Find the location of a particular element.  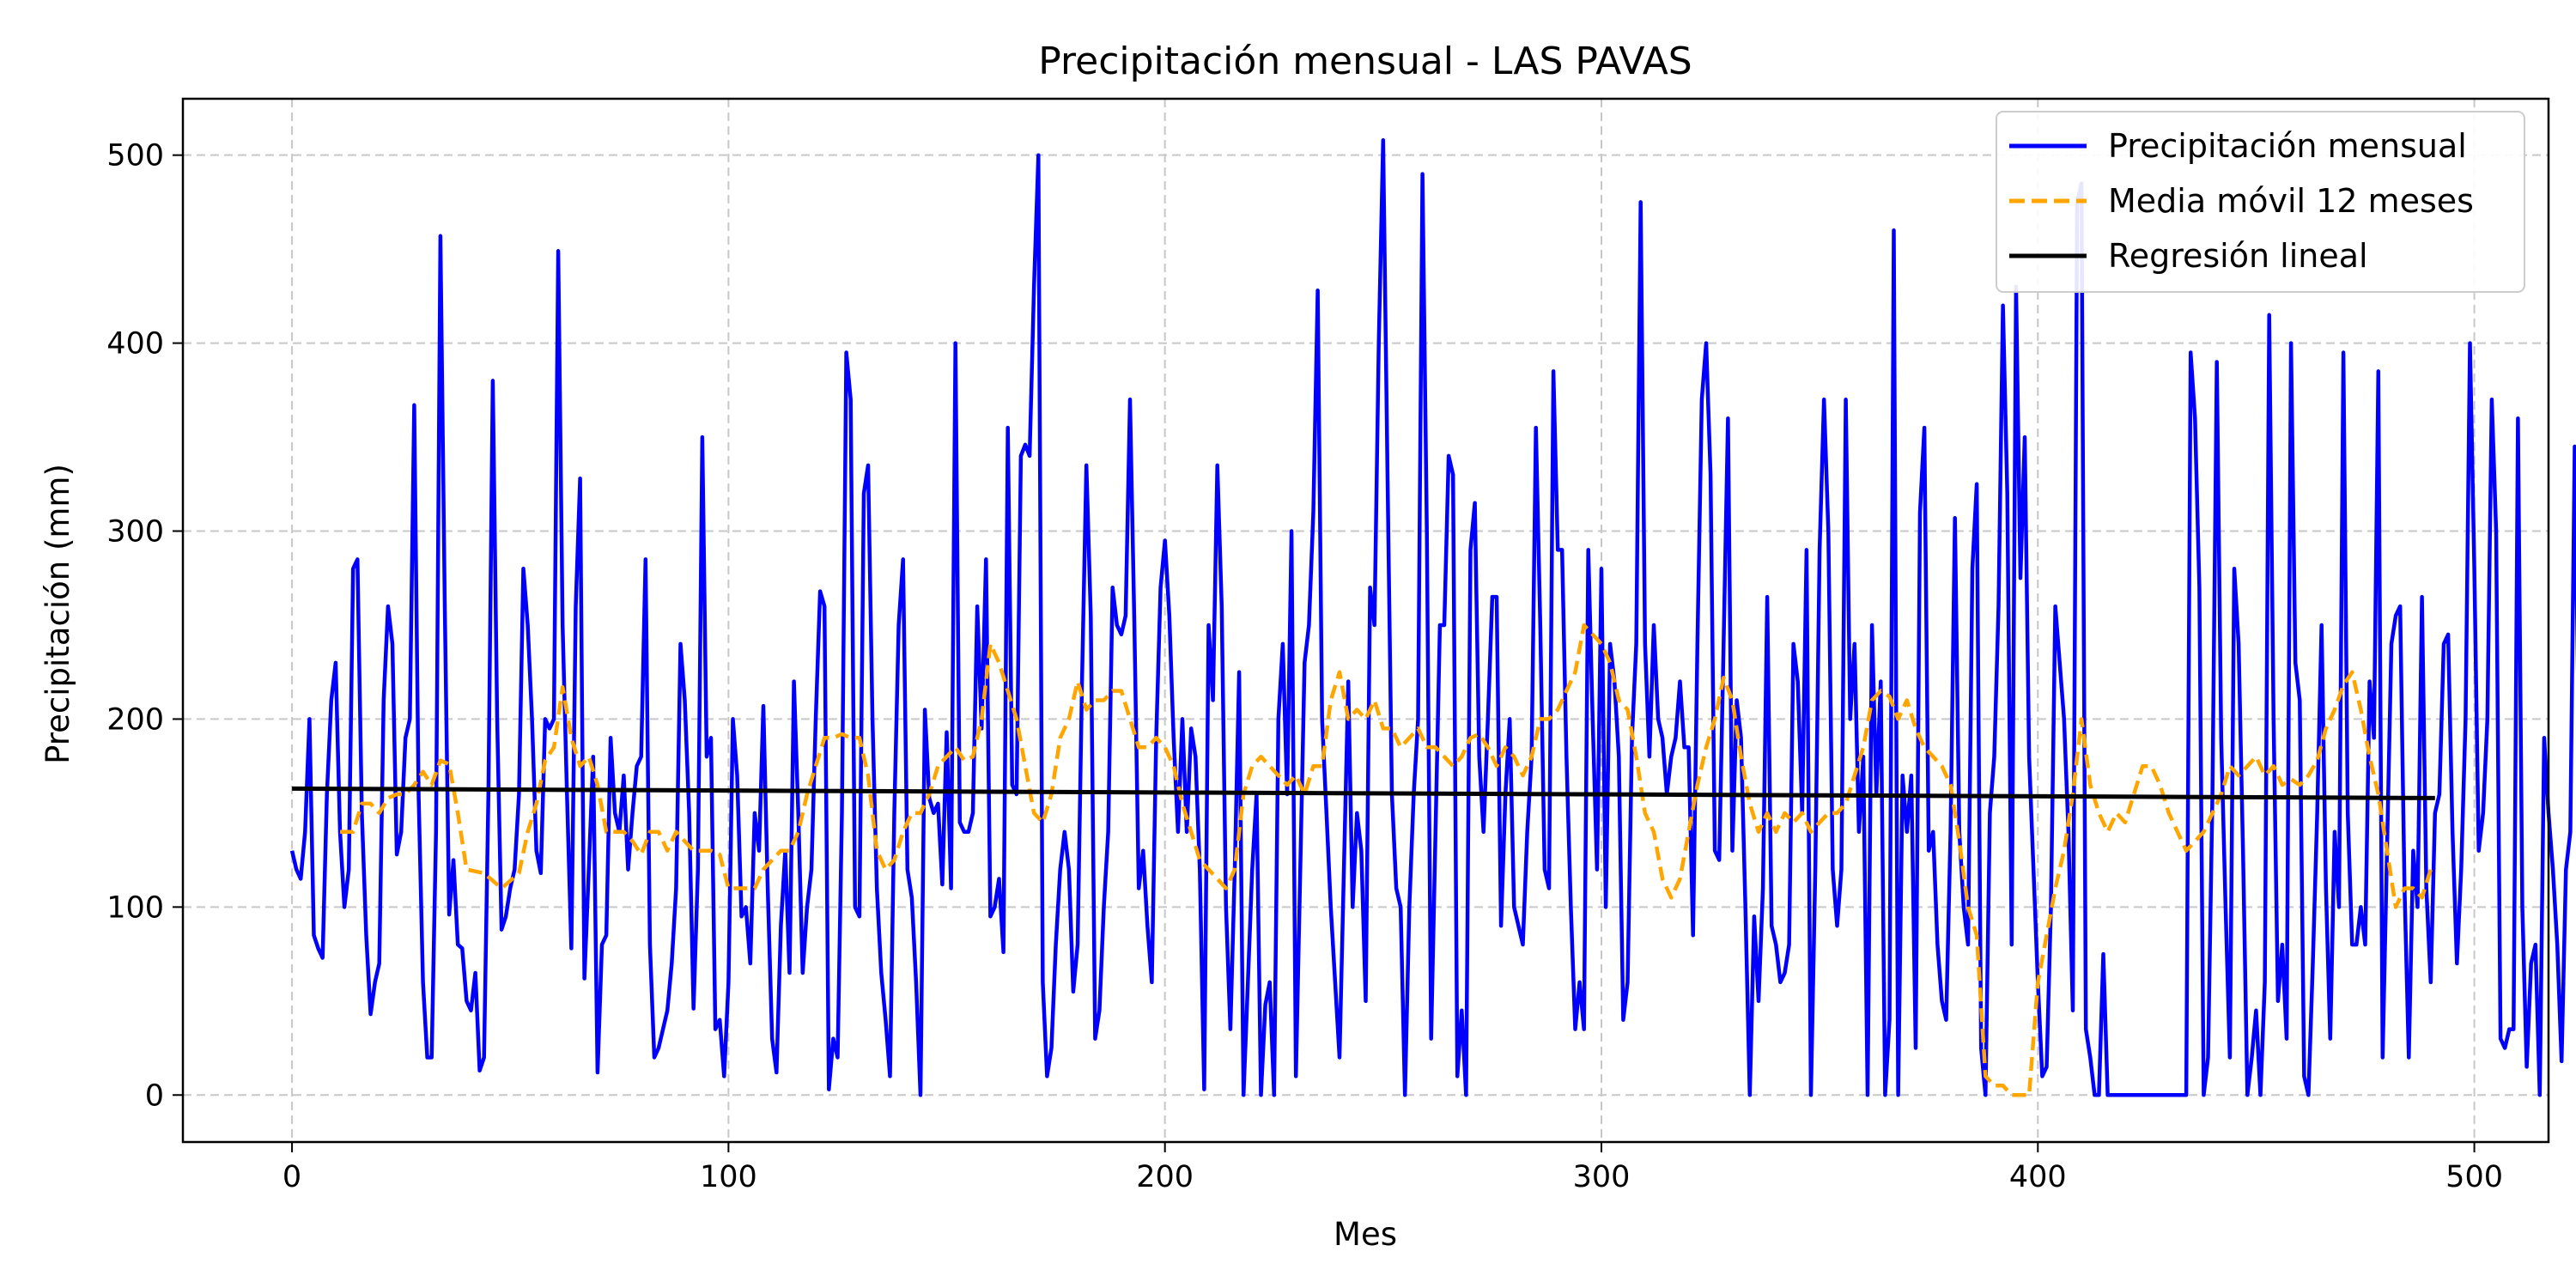

y-tick-label: 0 is located at coordinates (154, 1096).